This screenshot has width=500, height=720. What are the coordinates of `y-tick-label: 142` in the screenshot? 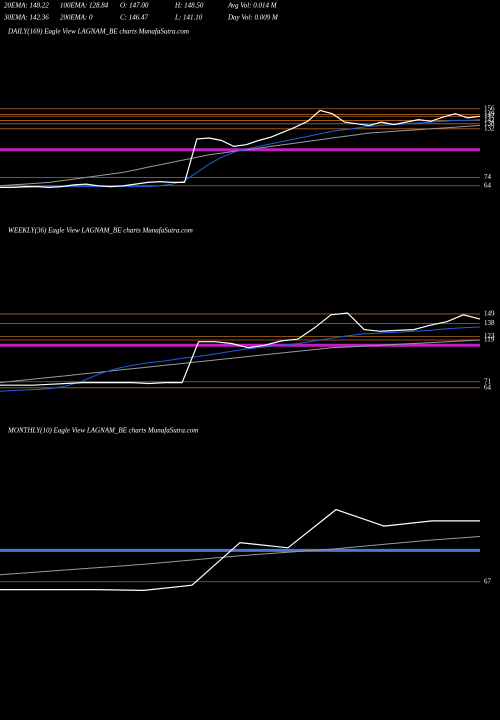 It's located at (489, 120).